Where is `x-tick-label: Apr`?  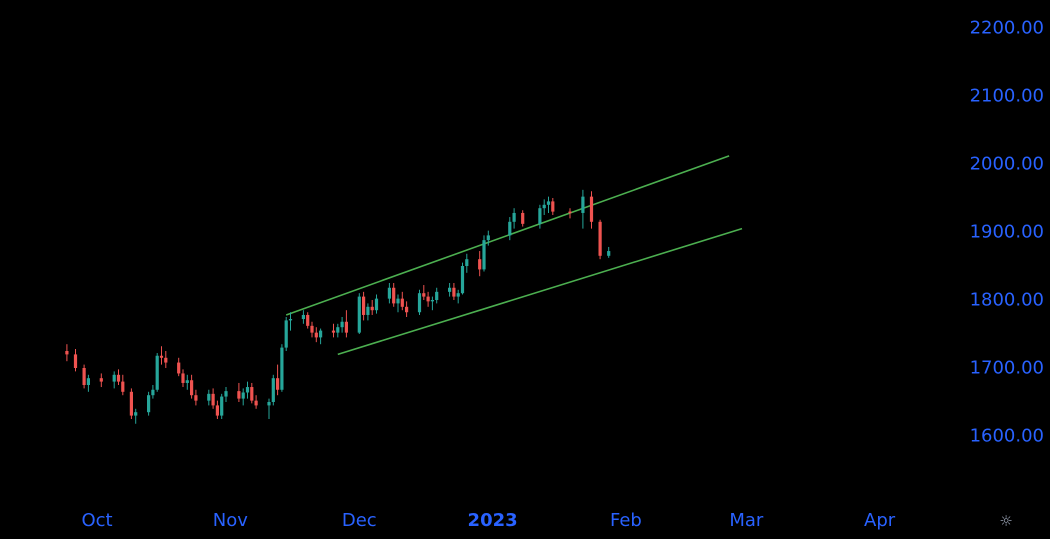 x-tick-label: Apr is located at coordinates (880, 520).